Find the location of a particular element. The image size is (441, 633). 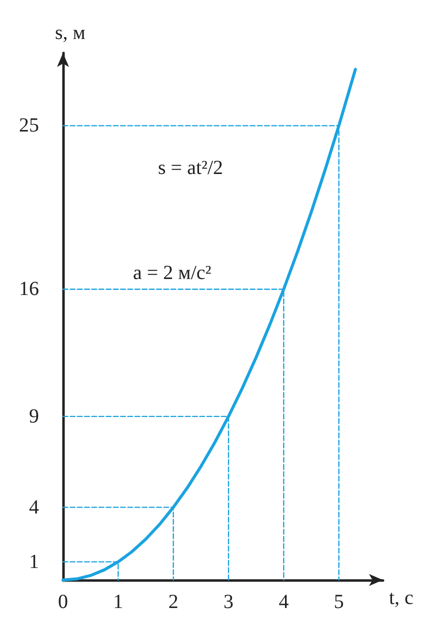

x-tick-label: 2 is located at coordinates (173, 602).